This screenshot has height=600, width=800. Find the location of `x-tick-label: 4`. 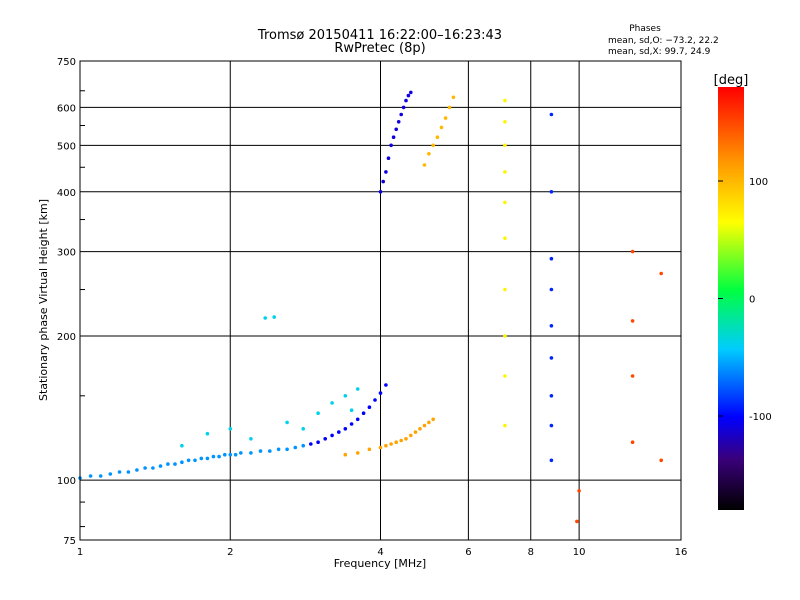

x-tick-label: 4 is located at coordinates (380, 552).